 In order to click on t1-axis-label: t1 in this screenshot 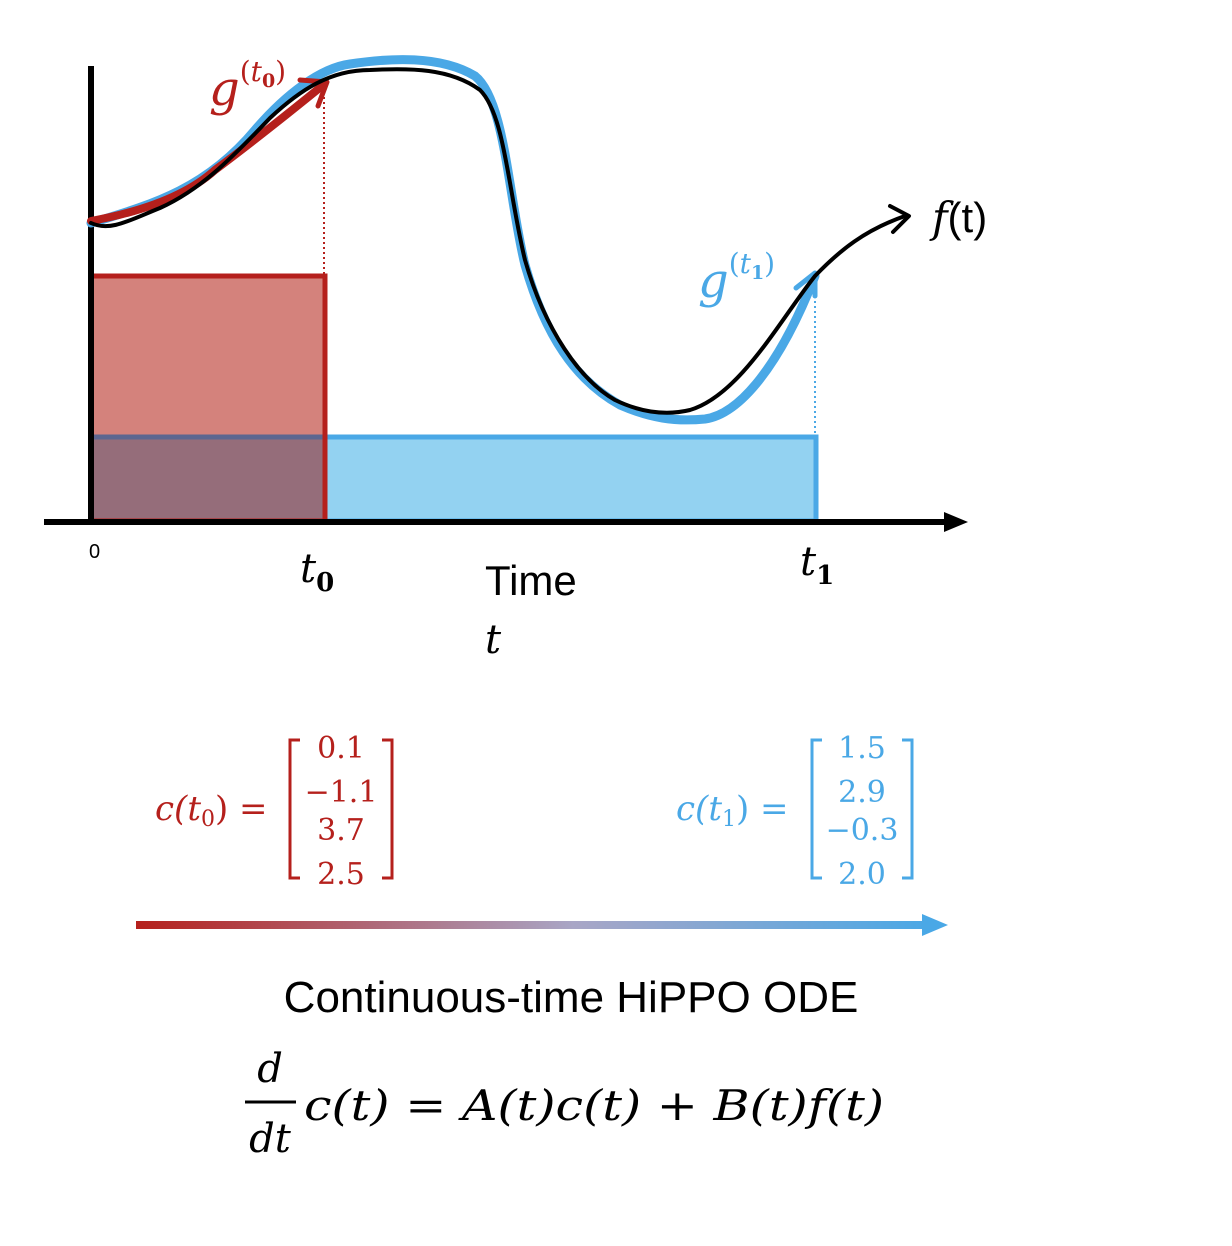, I will do `click(817, 565)`.